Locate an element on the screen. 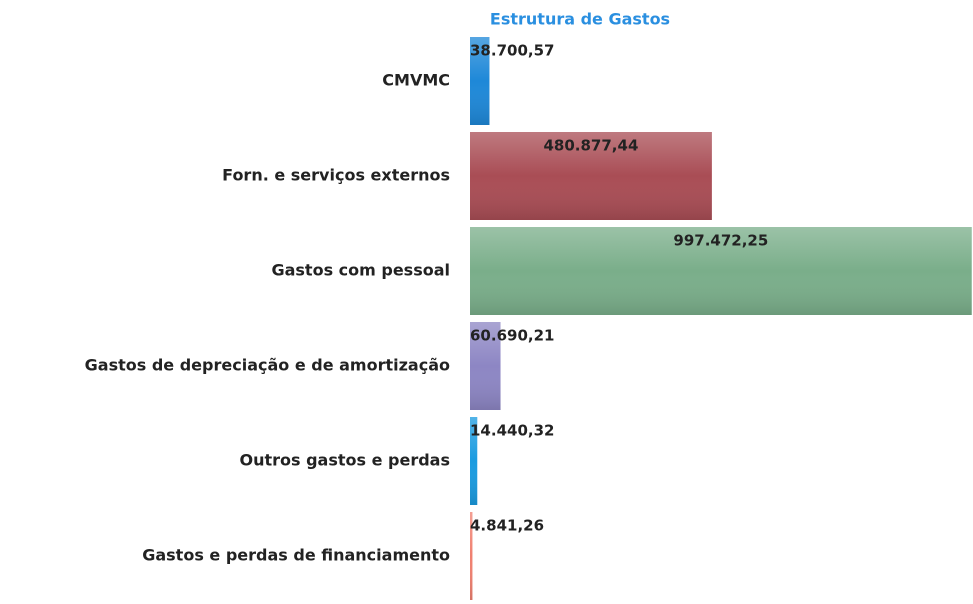 The width and height of the screenshot is (973, 604). value-label: 38.700,57 is located at coordinates (512, 51).